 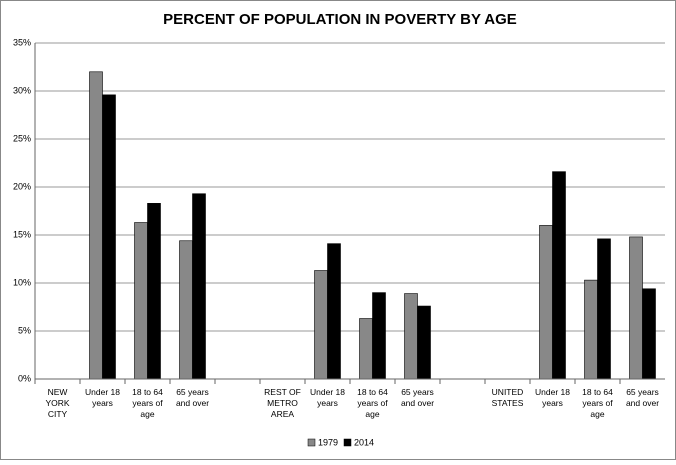 I want to click on y-tick-label: 35%, so click(x=22, y=42).